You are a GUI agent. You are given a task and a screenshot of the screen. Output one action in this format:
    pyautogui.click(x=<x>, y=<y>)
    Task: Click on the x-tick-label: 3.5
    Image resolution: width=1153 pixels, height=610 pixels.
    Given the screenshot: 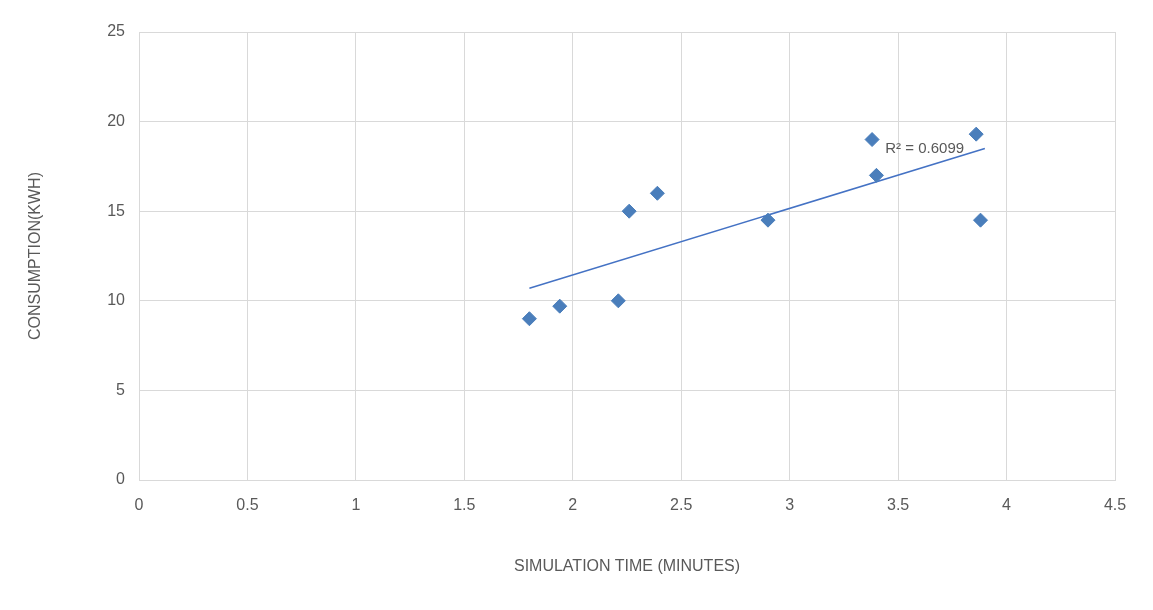 What is the action you would take?
    pyautogui.click(x=898, y=505)
    